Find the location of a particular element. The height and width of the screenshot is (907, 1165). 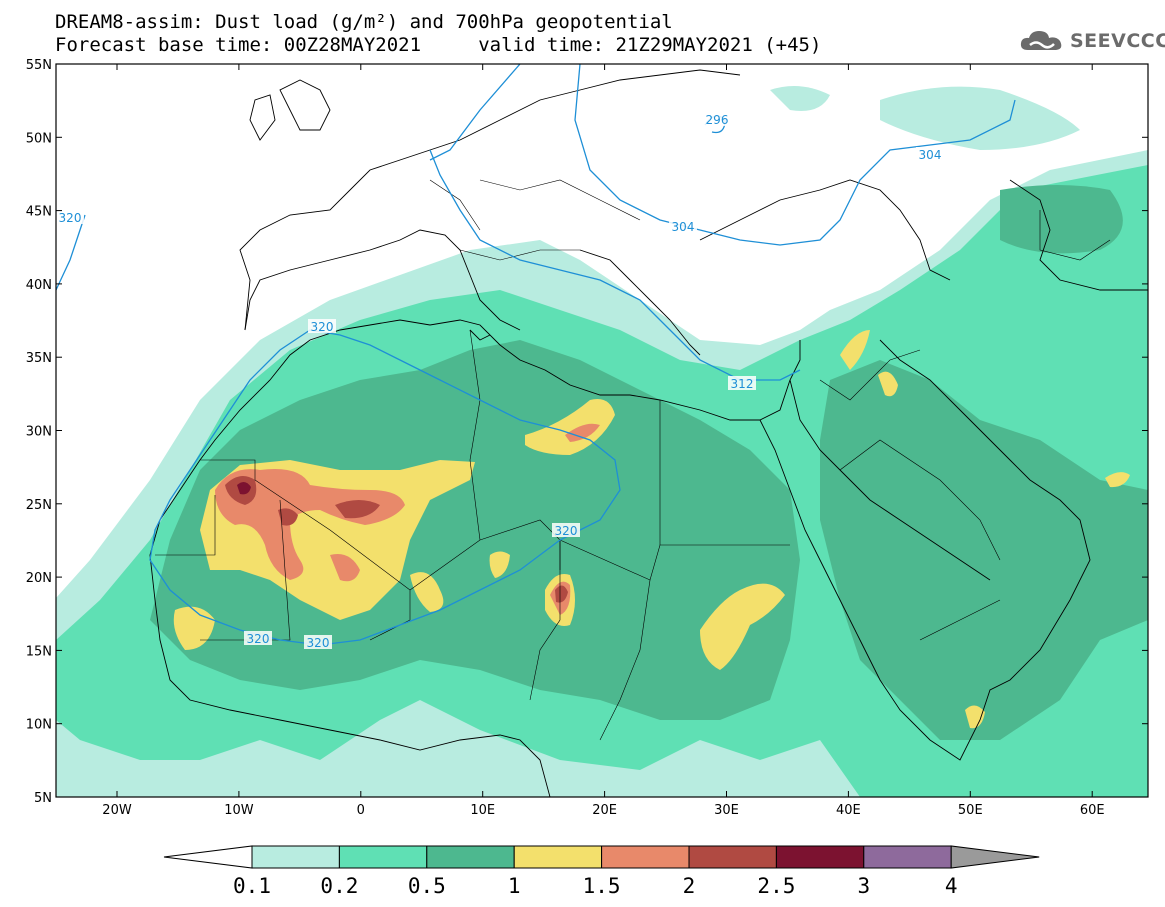

lon-label: 30E is located at coordinates (726, 810).